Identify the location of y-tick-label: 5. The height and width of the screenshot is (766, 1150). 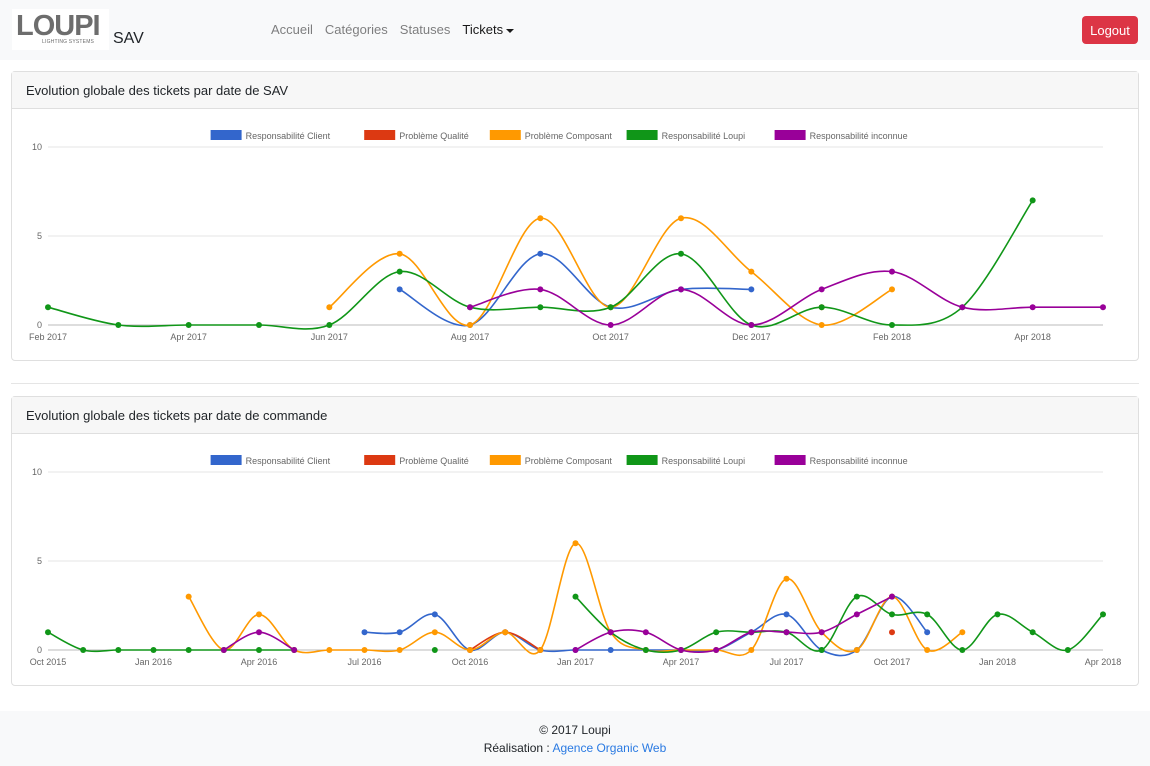
(39, 561).